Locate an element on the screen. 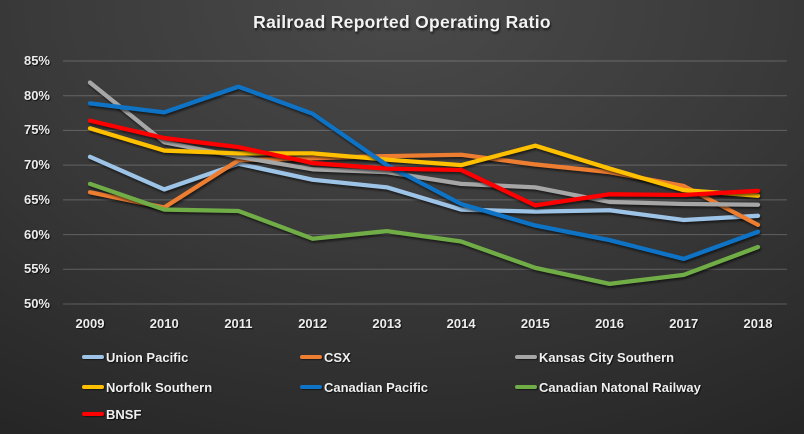 This screenshot has height=434, width=804. legend-label-kansas-city-southern: Kansas City Southern is located at coordinates (607, 357).